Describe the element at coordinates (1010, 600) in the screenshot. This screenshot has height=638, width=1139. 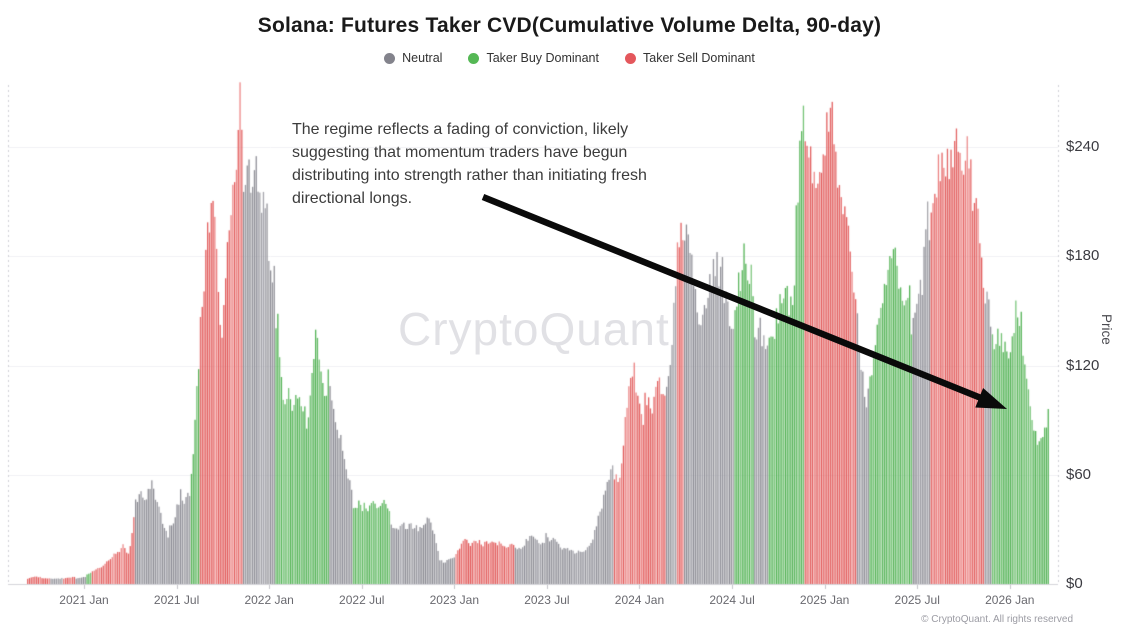
I see `x-tick-label: 2026 Jan` at that location.